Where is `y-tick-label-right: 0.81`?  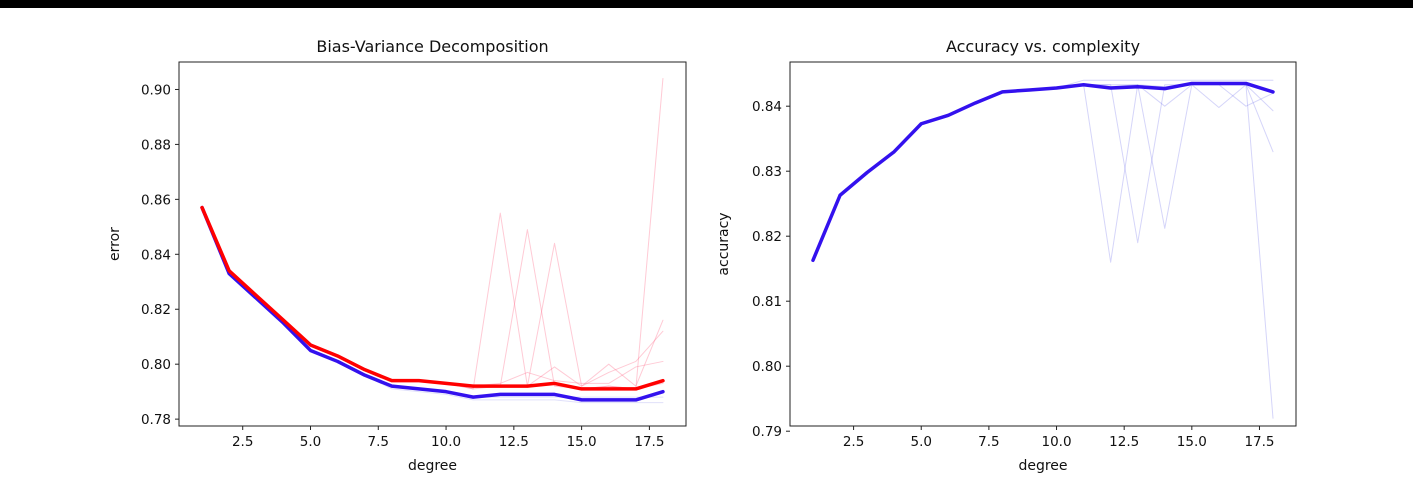
y-tick-label-right: 0.81 is located at coordinates (767, 302).